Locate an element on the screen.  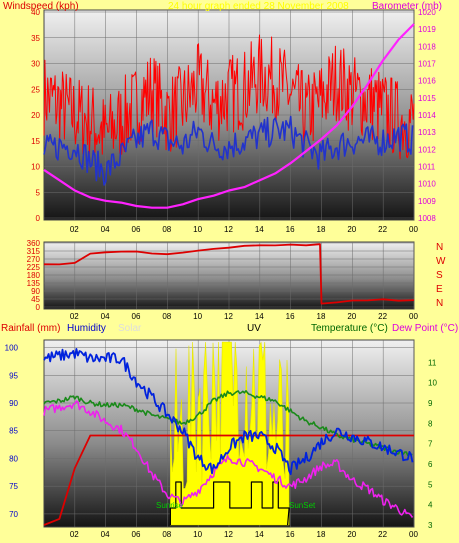
direction-x-tick: 18 is located at coordinates (321, 316).